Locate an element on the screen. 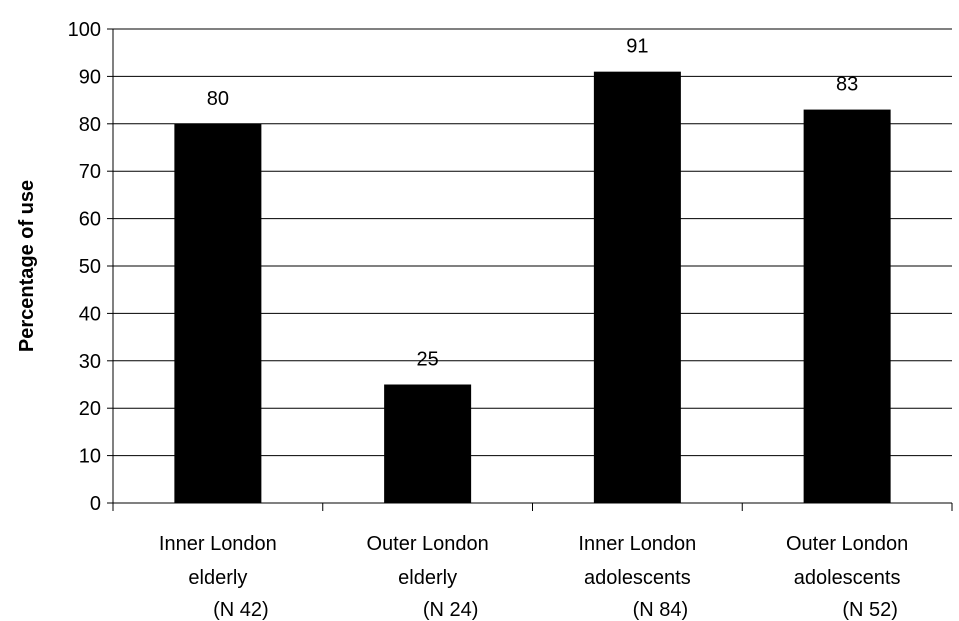 The height and width of the screenshot is (621, 959). y-tick-label: 50 is located at coordinates (90, 267).